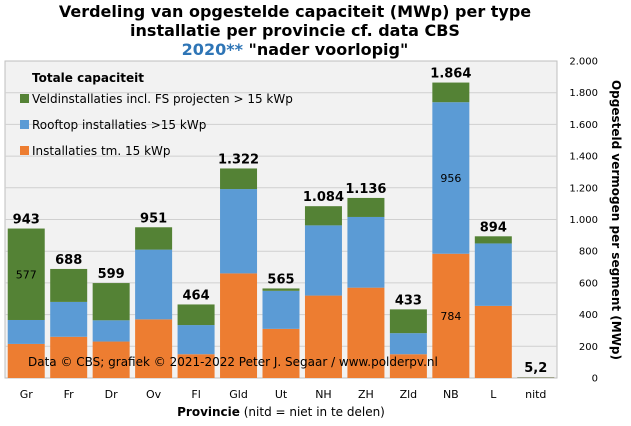 This screenshot has height=426, width=631. What do you see at coordinates (583, 93) in the screenshot?
I see `y-tick-label: 1.800` at bounding box center [583, 93].